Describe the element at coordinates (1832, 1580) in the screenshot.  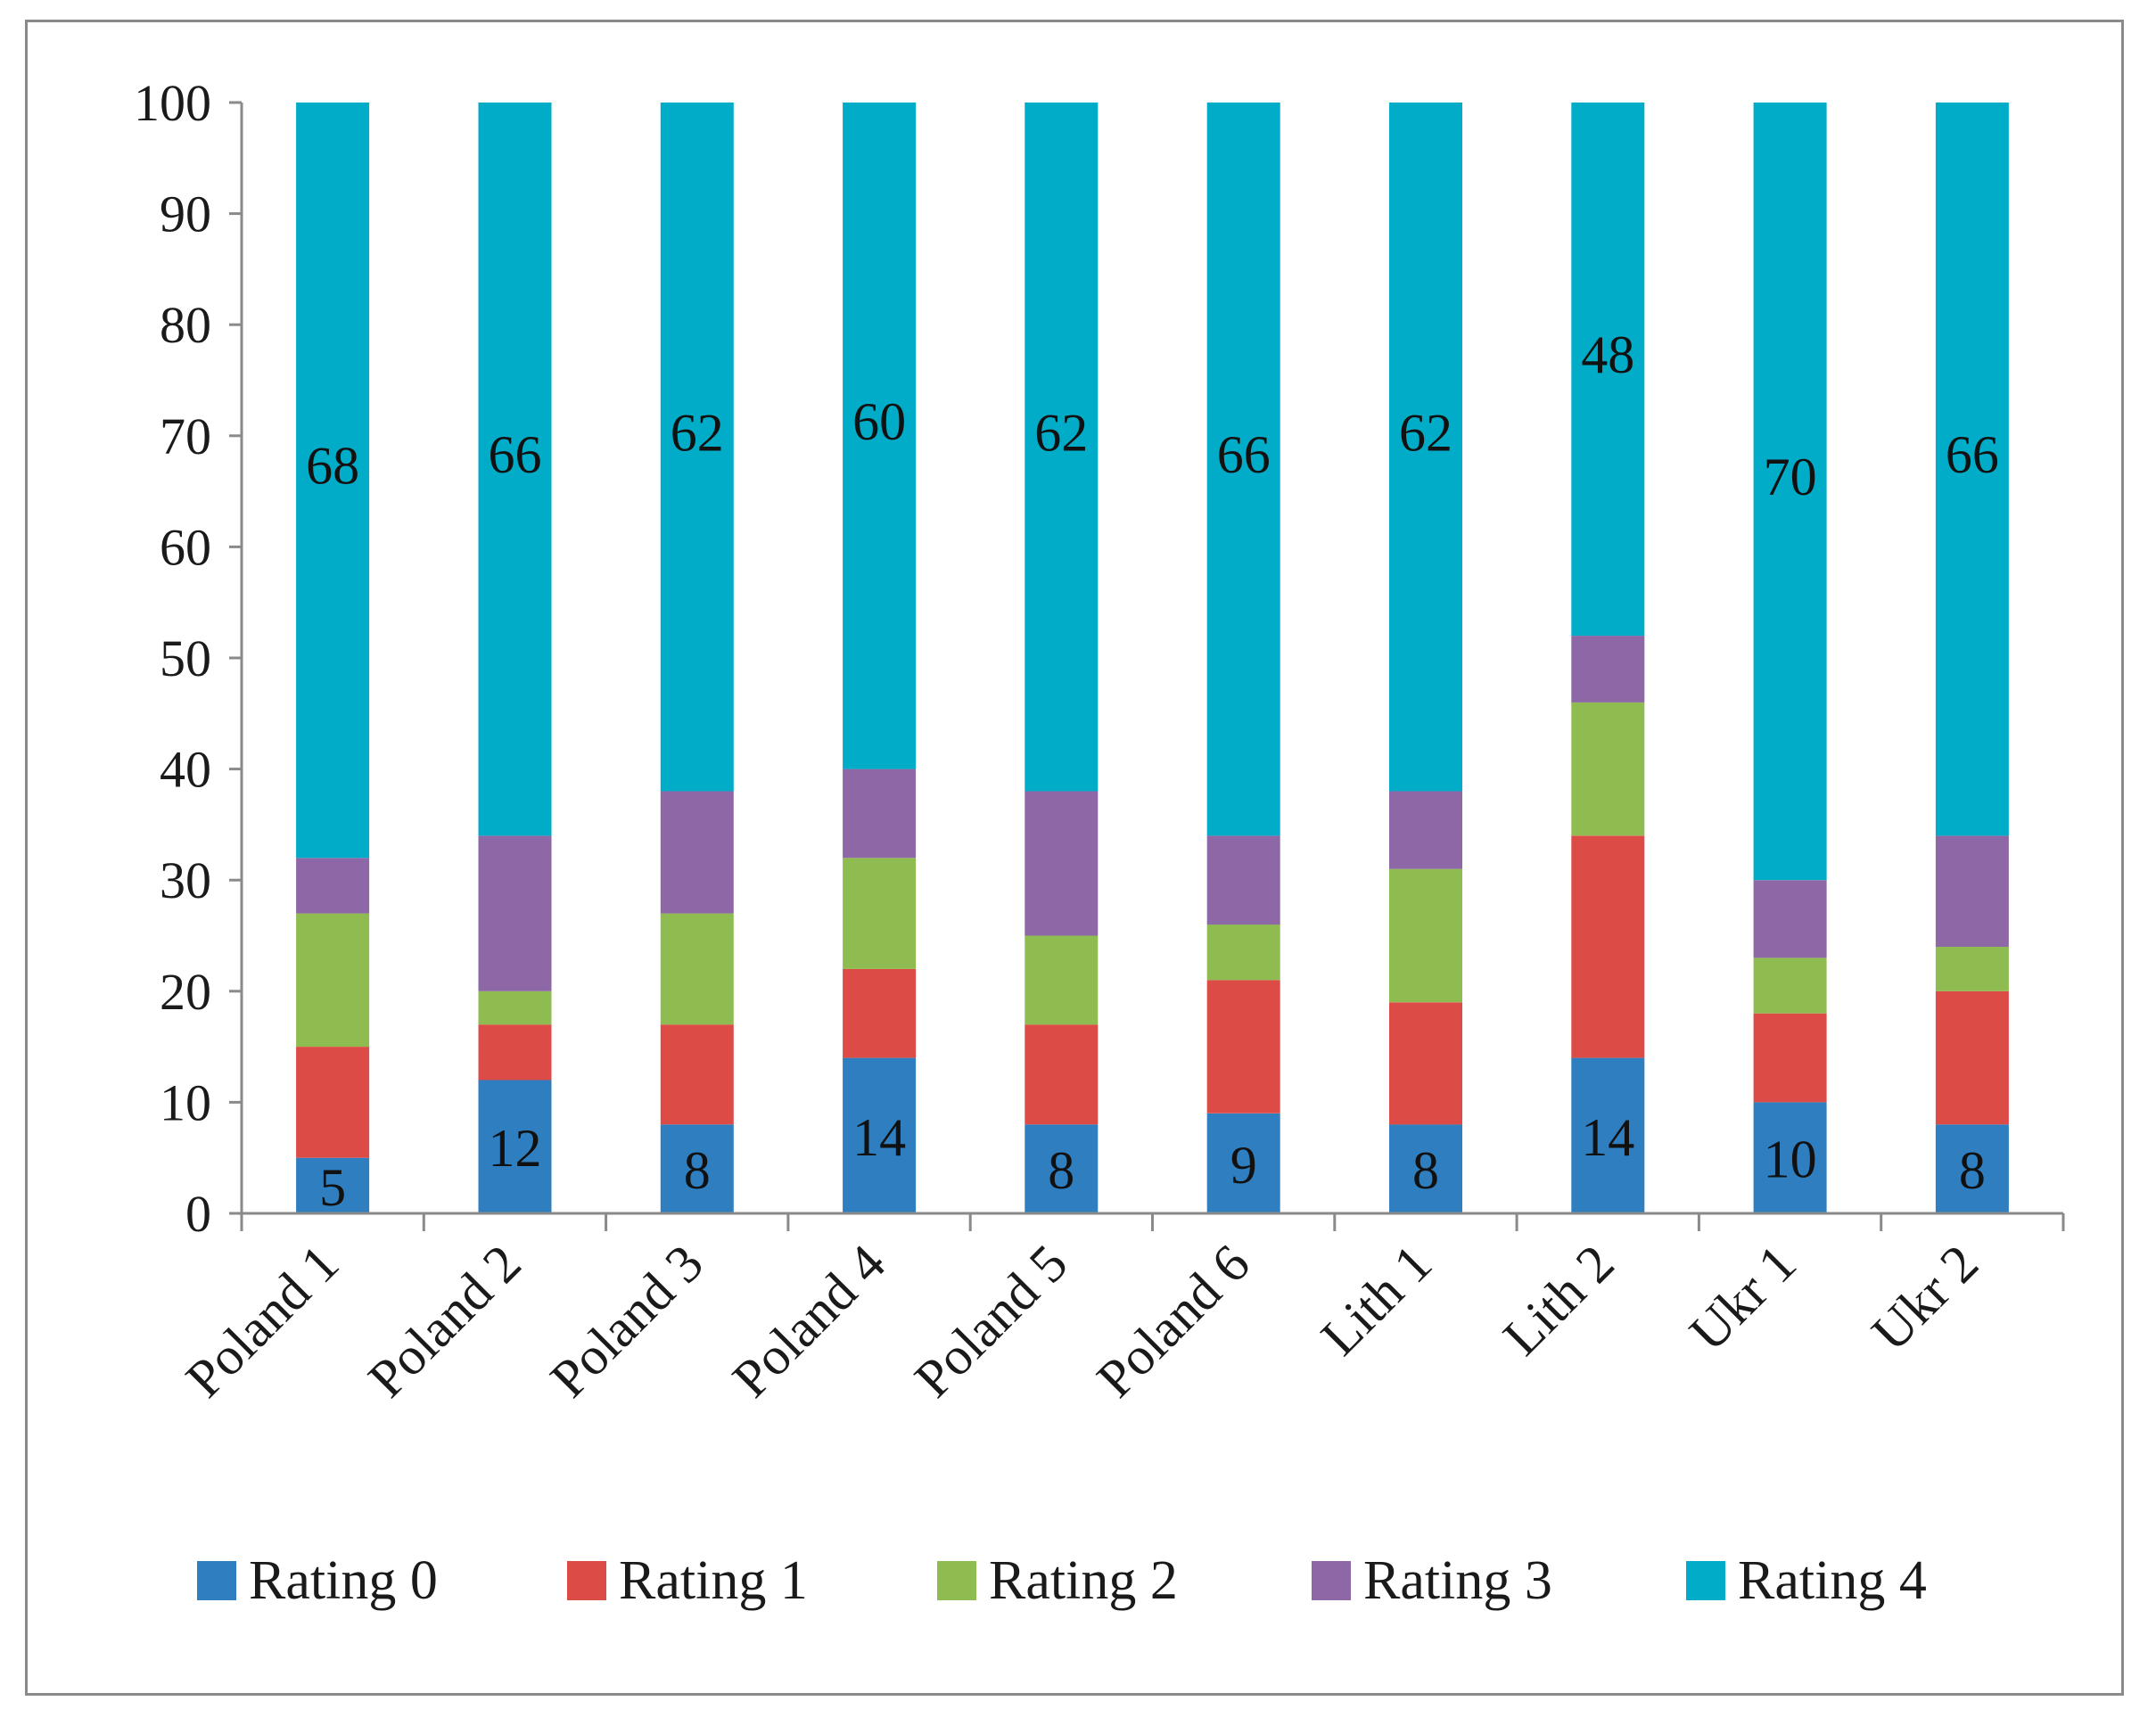
I see `legend-label-rating-4: Rating 4` at that location.